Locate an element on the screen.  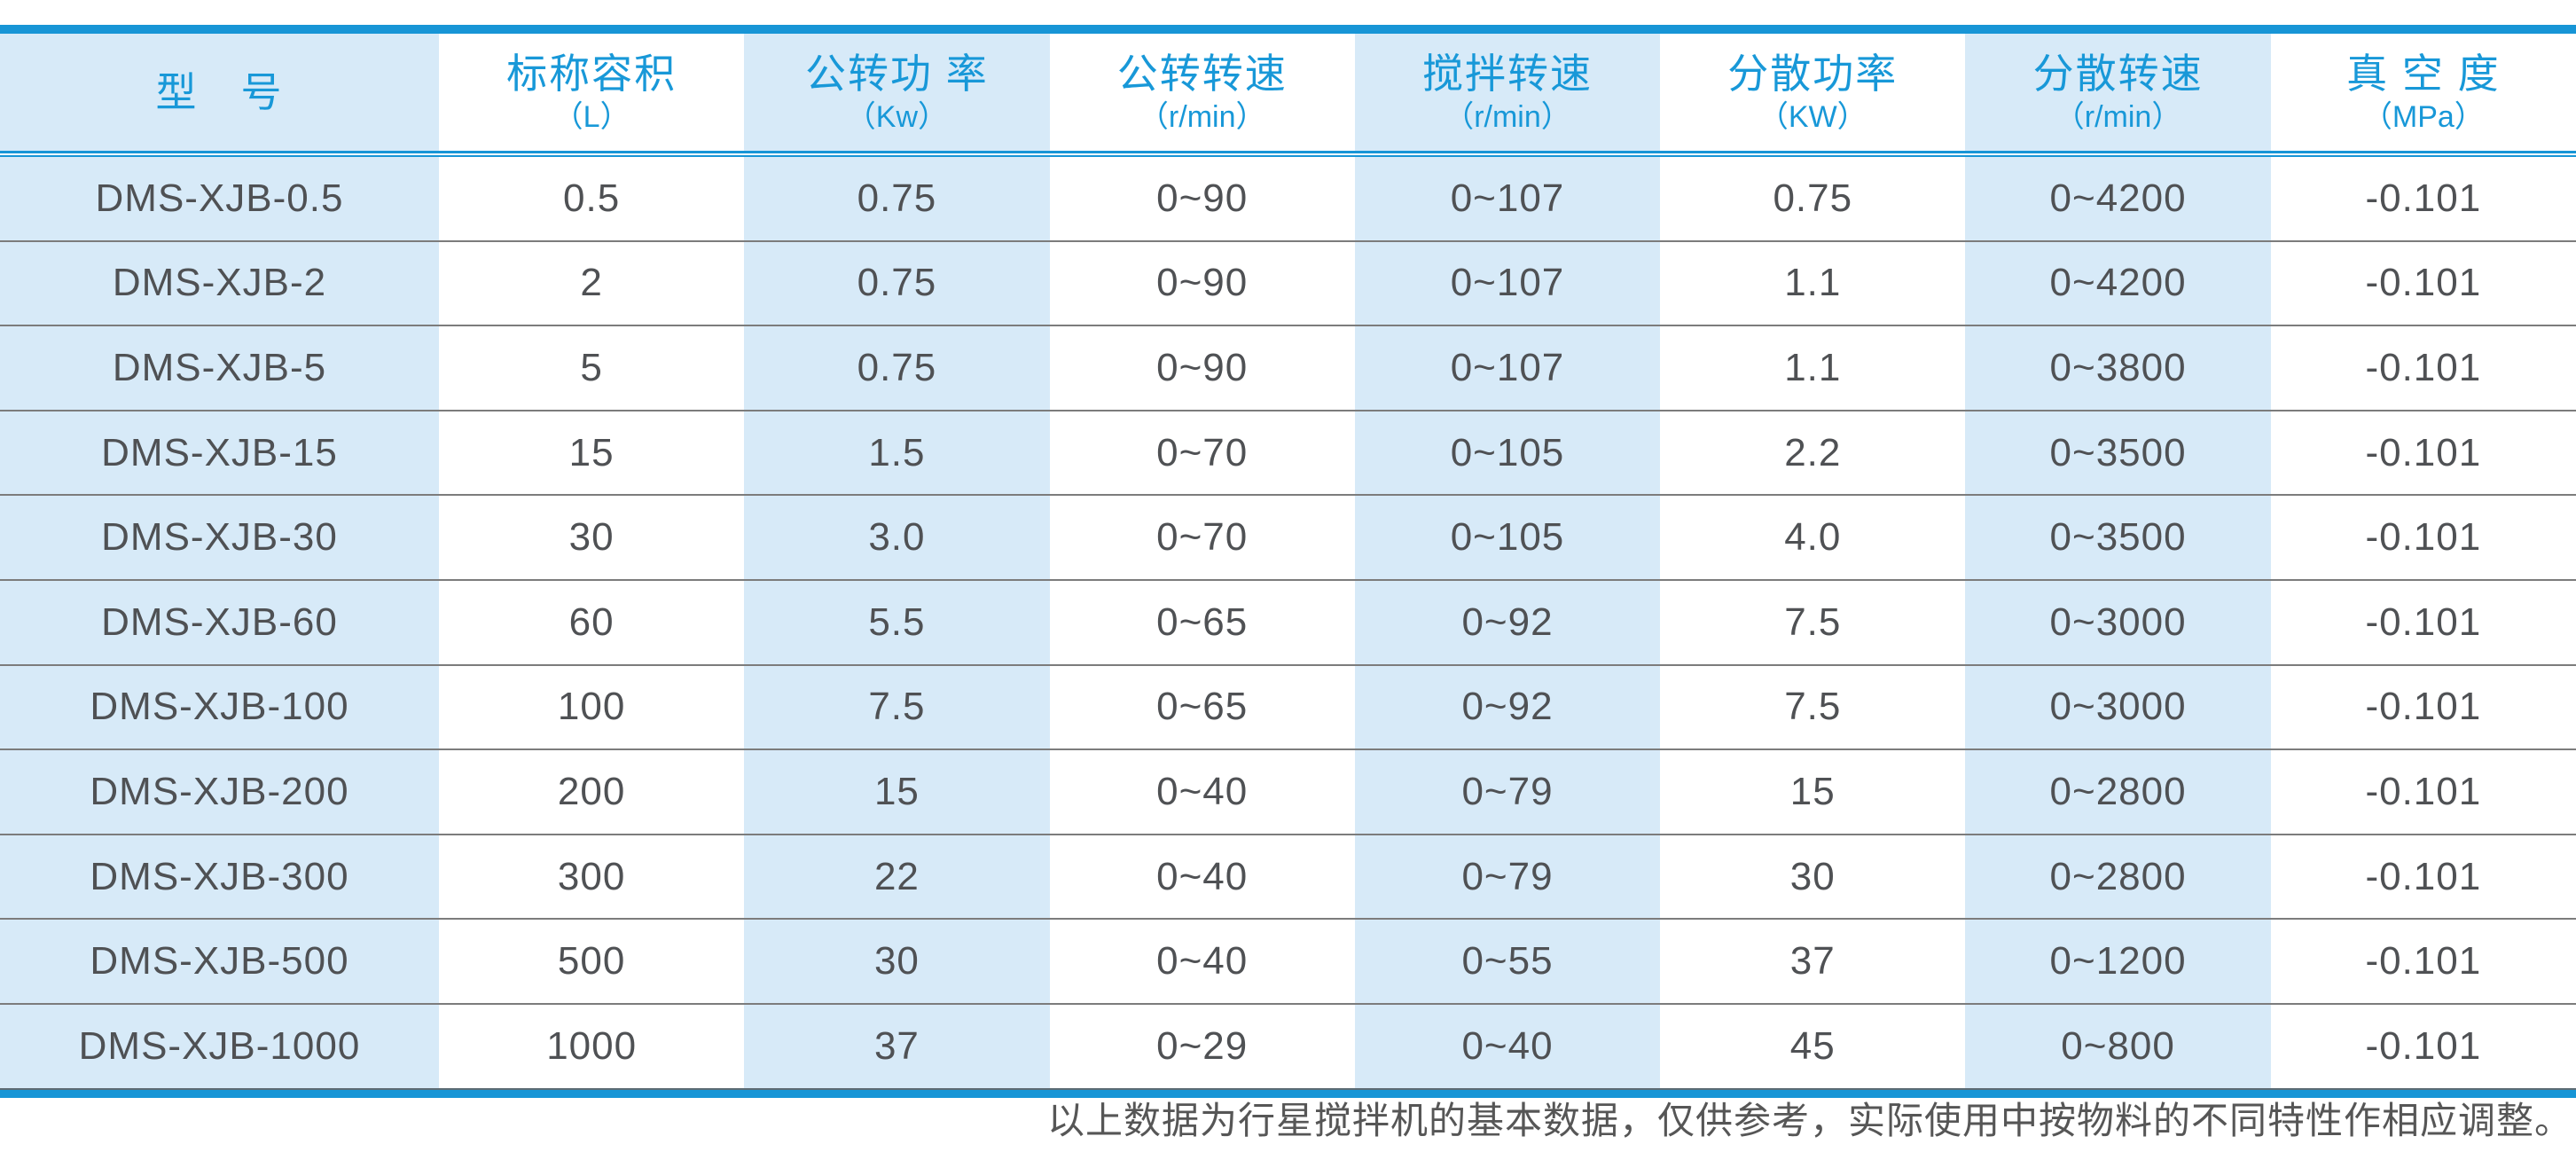
cell-nominal-volume: 60 is located at coordinates (591, 622).